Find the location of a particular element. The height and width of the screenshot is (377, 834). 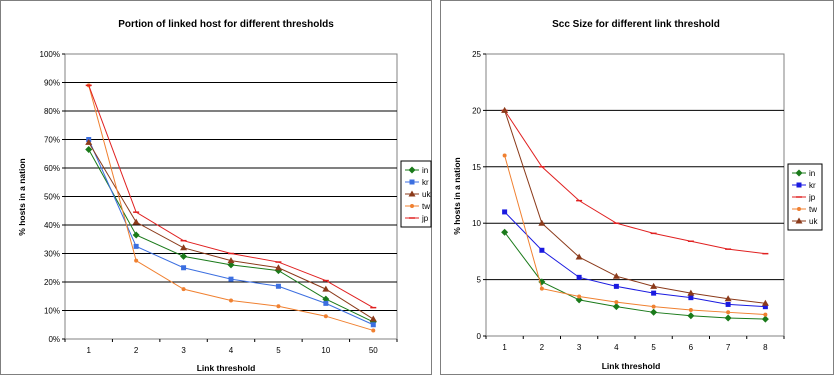

y-tick-label: 0 is located at coordinates (479, 336).